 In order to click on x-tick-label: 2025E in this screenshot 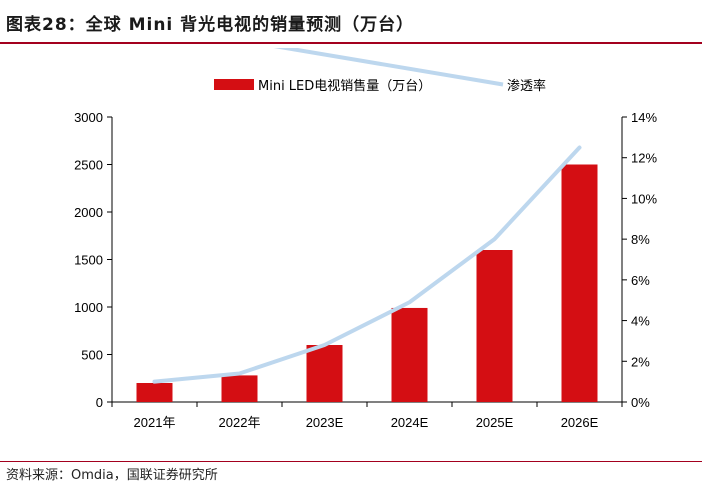, I will do `click(495, 422)`.